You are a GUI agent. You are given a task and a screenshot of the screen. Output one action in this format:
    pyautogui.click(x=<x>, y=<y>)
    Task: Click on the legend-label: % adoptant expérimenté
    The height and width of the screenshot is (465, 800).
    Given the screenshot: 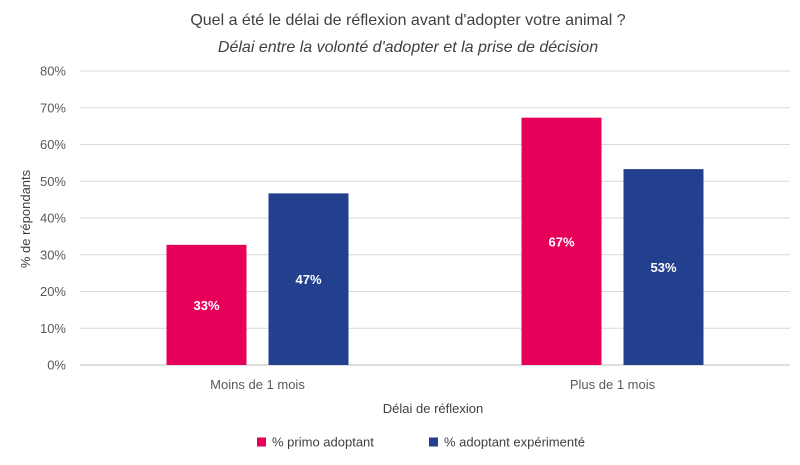 What is the action you would take?
    pyautogui.click(x=514, y=442)
    